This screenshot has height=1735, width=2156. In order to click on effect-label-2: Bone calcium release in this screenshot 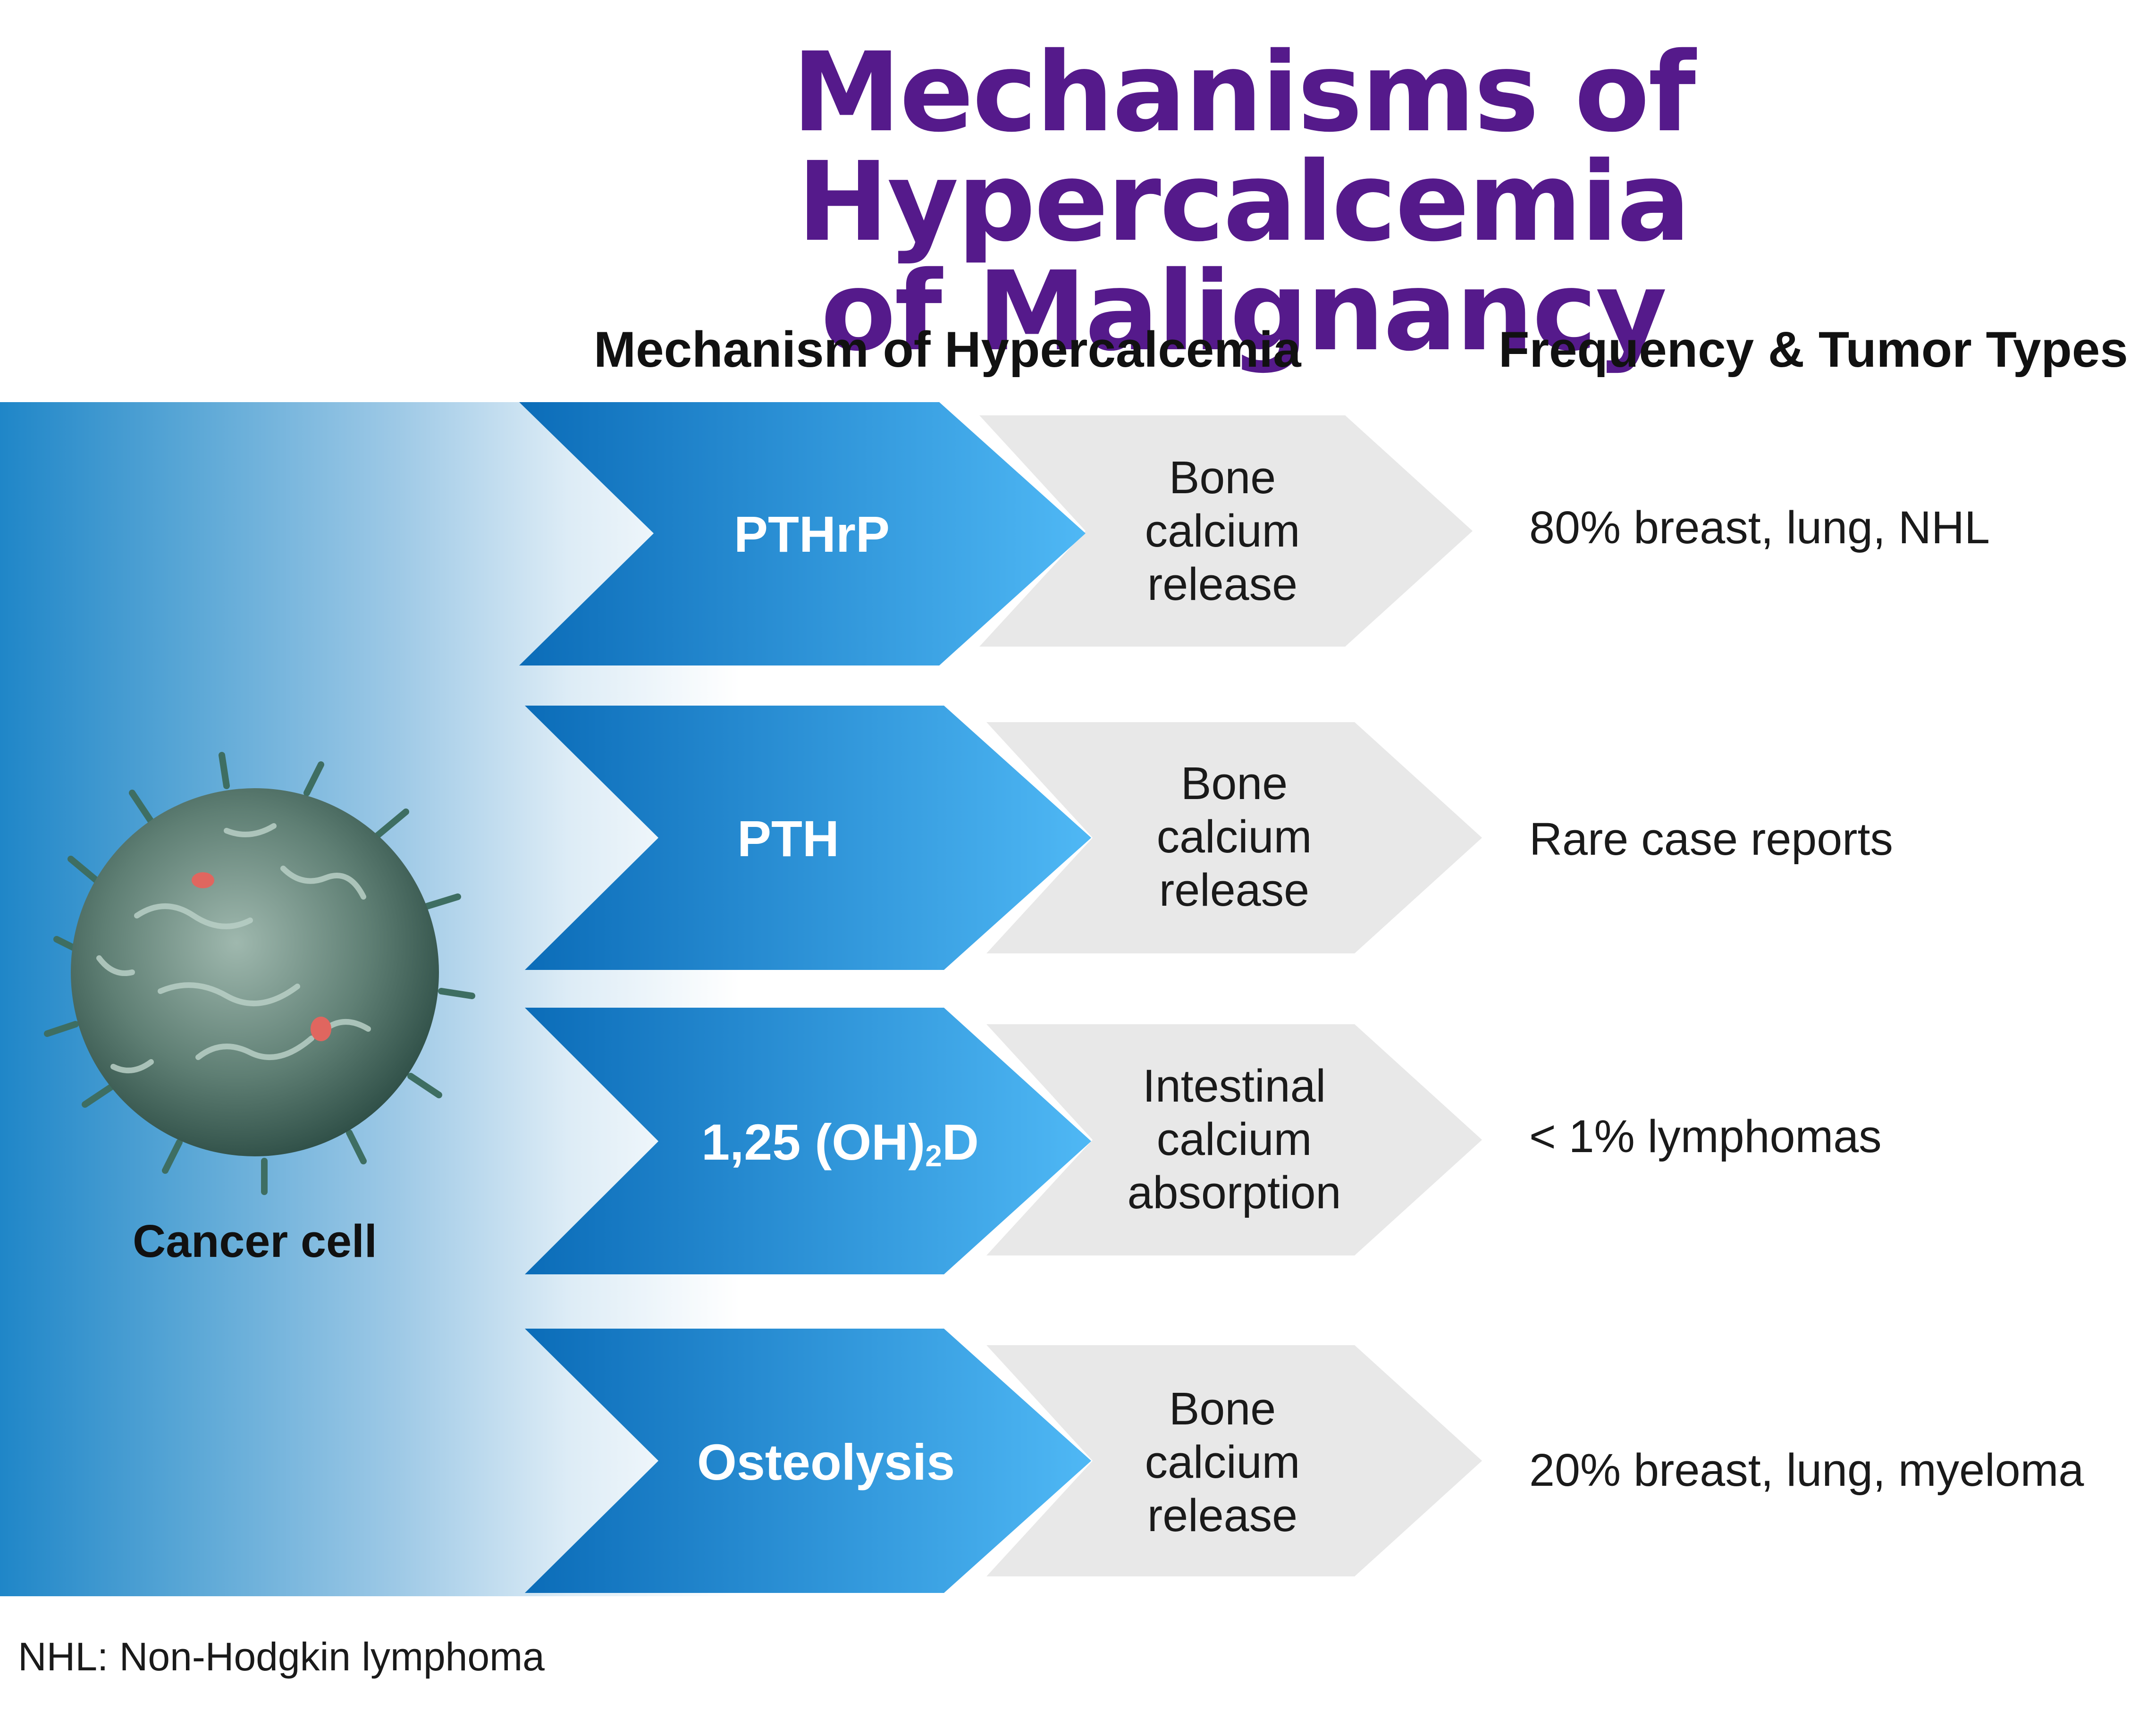, I will do `click(1234, 837)`.